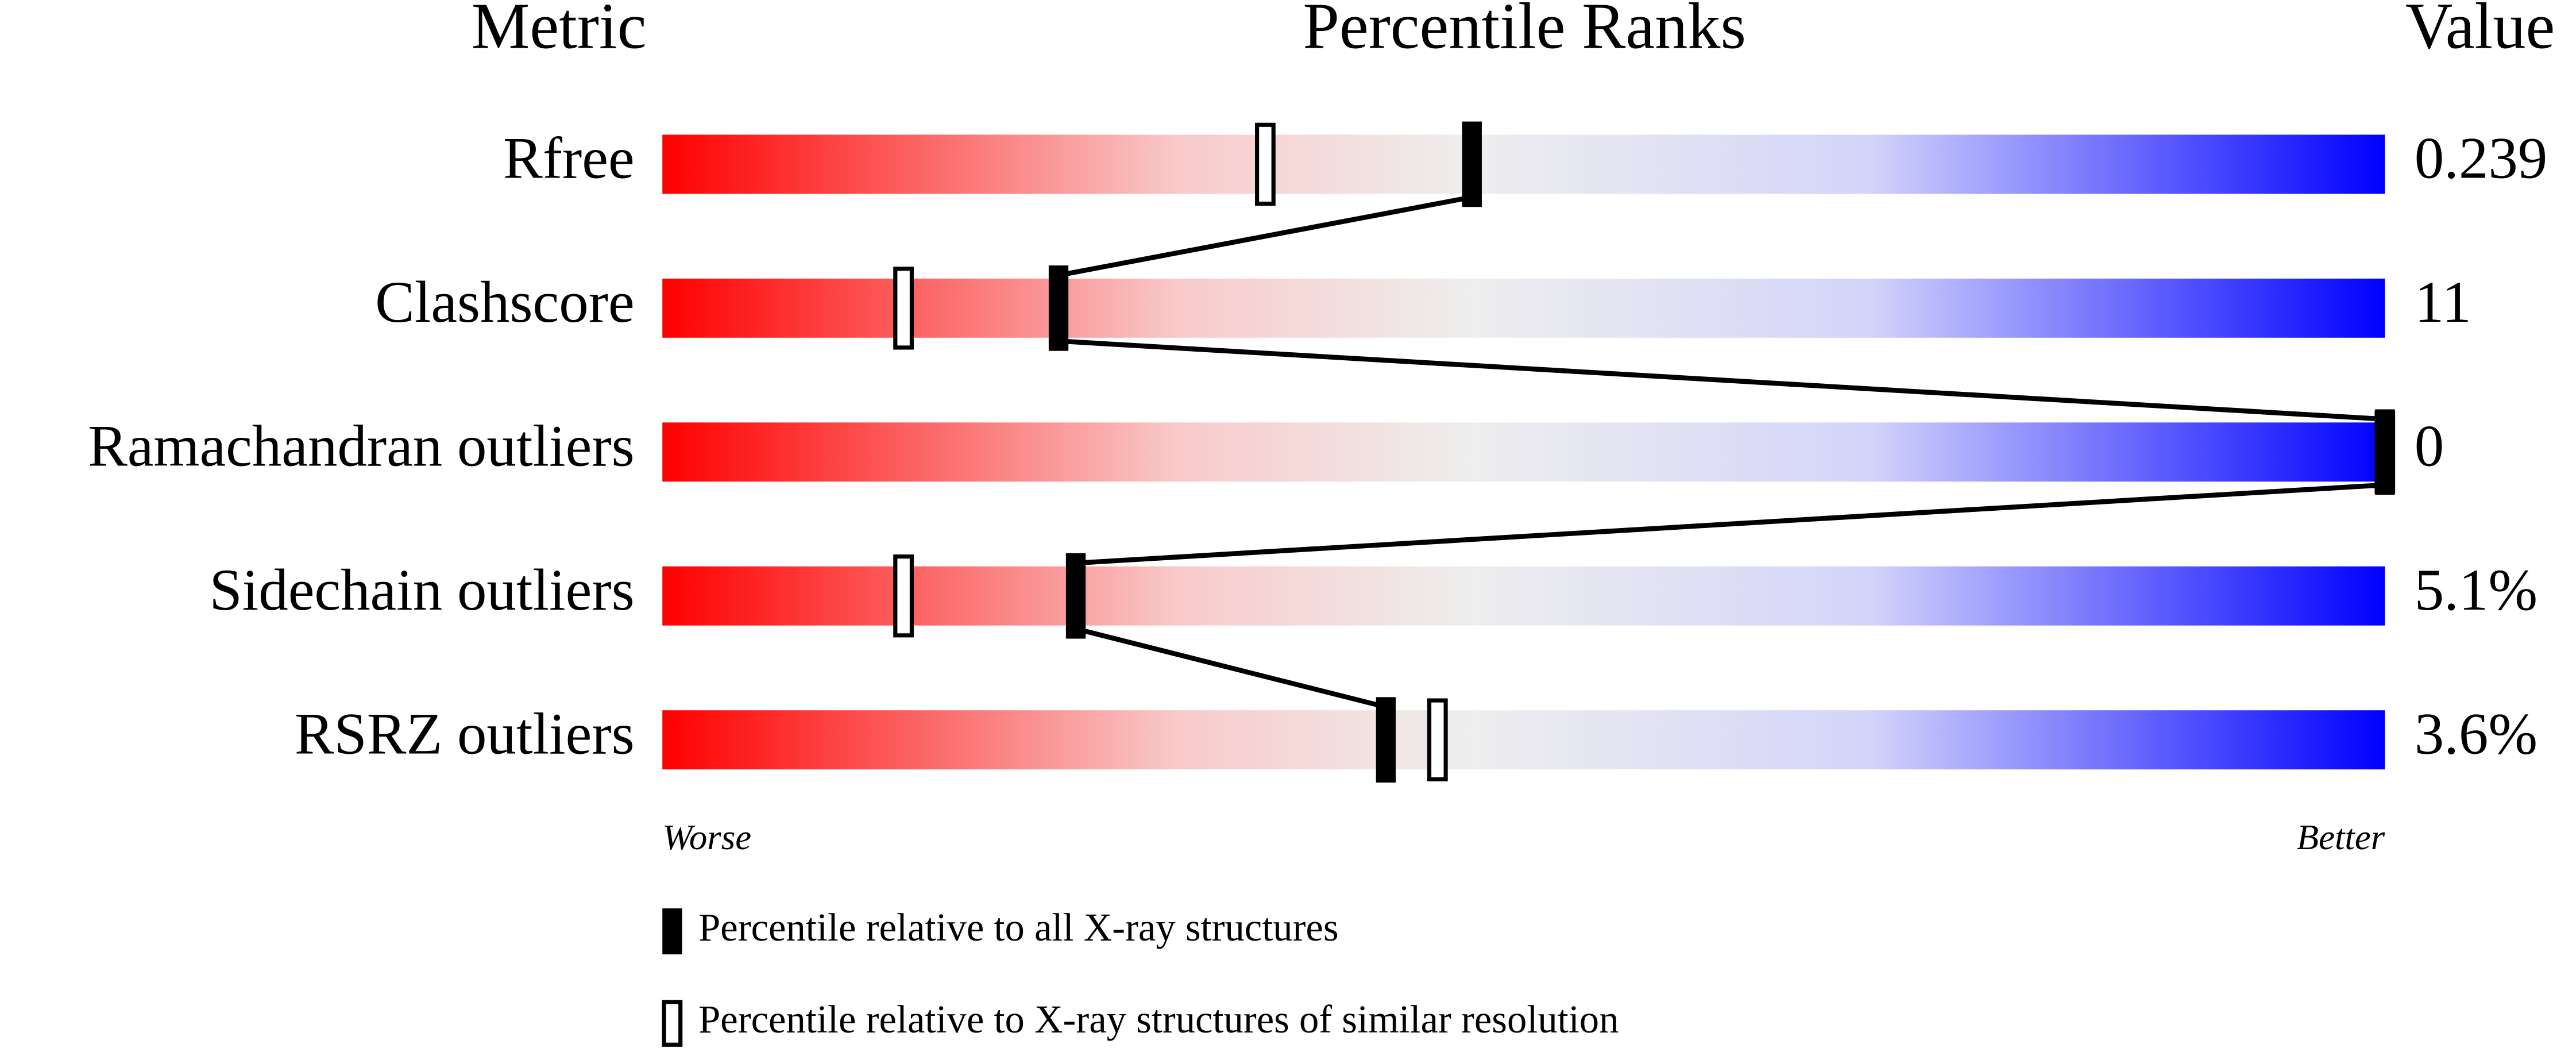 This screenshot has height=1048, width=2576. Describe the element at coordinates (421, 590) in the screenshot. I see `metric-label: Sidechain outliers` at that location.